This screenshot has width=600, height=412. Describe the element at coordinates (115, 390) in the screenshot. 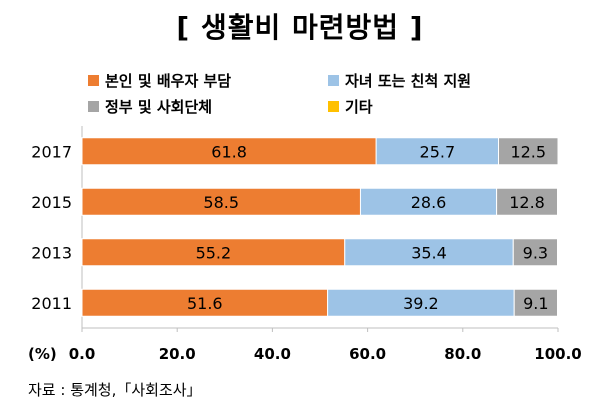

I see `source-note: 자료 : 통계청,「사회조사」` at that location.